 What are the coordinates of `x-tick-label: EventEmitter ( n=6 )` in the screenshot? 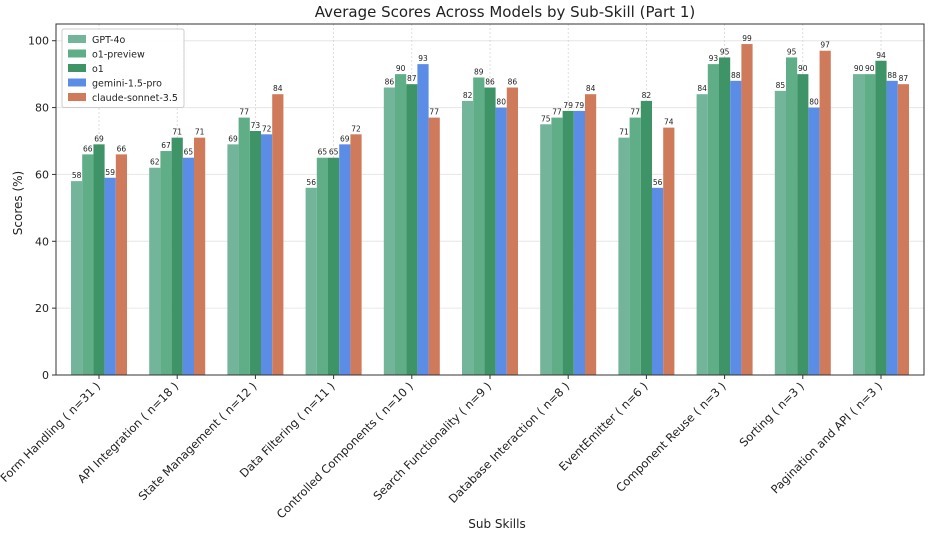 It's located at (603, 426).